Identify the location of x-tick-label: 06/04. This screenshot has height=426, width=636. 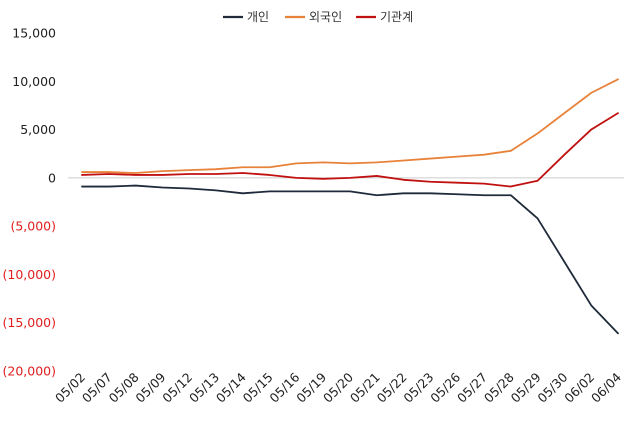
(606, 387).